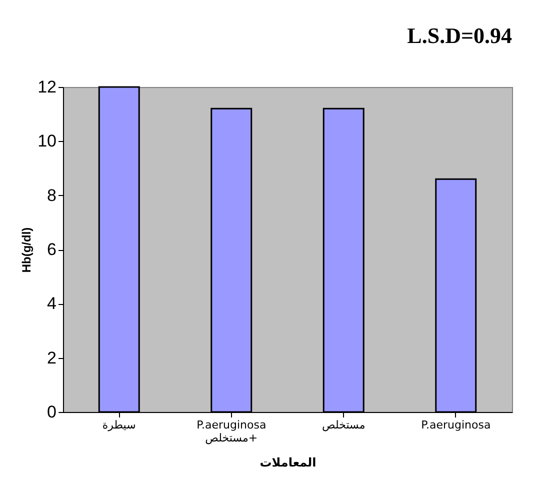 This screenshot has height=488, width=542. I want to click on x-tick-label: مستخلص, so click(344, 425).